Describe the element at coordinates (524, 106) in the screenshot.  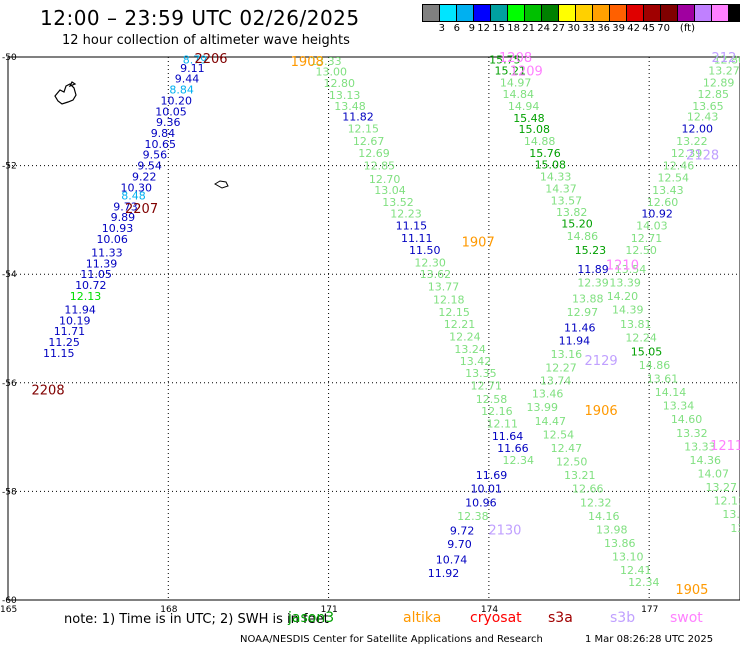
I see `swh-value: 14.94` at that location.